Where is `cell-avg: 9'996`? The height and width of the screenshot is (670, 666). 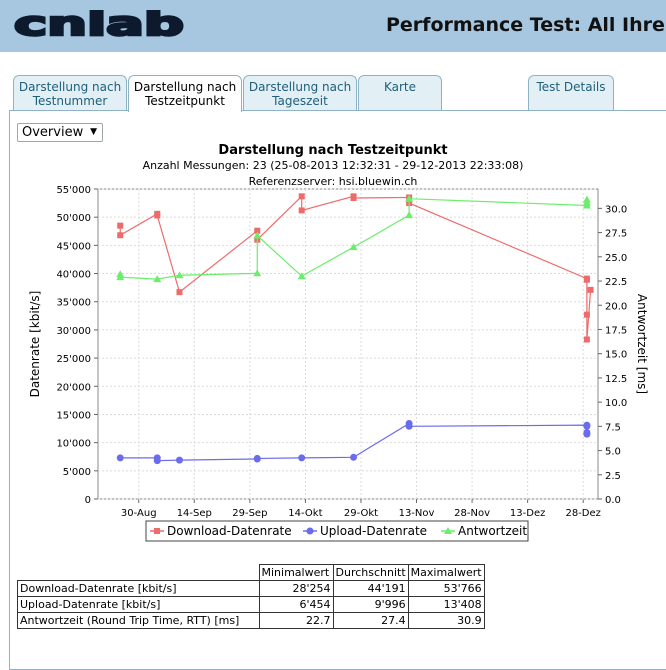
cell-avg: 9'996 is located at coordinates (370, 604).